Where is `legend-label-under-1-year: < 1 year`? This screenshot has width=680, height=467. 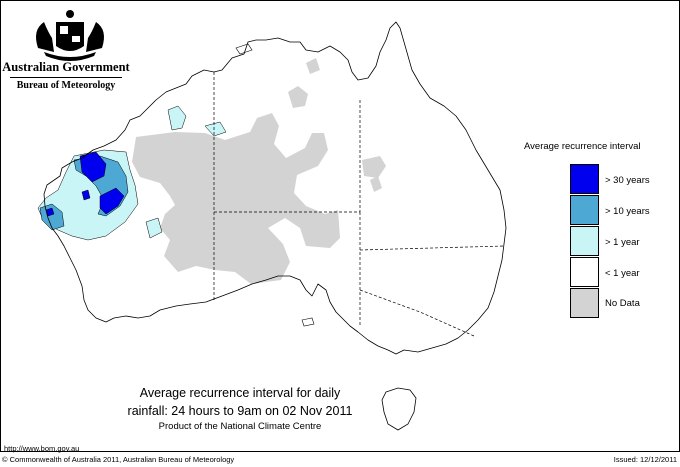
legend-label-under-1-year: < 1 year is located at coordinates (622, 273).